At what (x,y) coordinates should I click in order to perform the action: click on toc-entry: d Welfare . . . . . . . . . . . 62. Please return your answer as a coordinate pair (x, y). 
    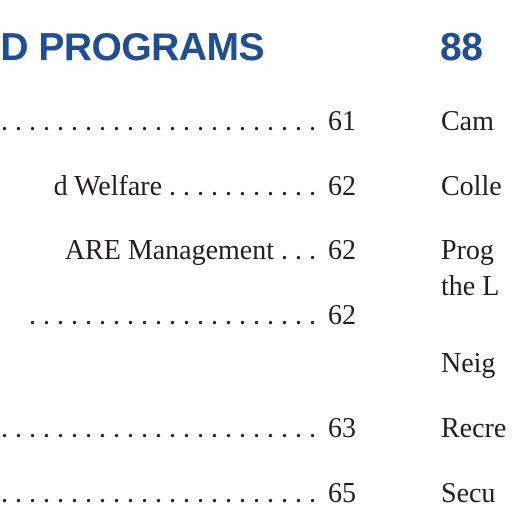
    Looking at the image, I should click on (178, 187).